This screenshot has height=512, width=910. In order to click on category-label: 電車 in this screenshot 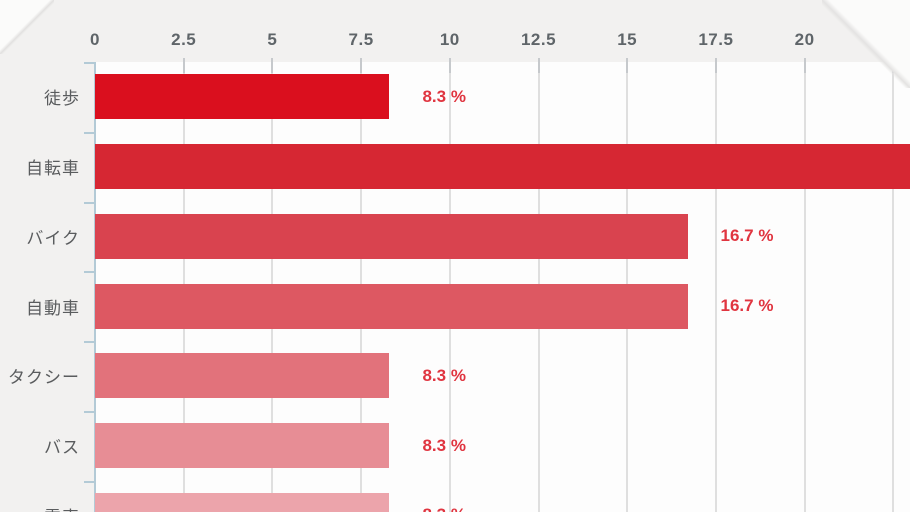, I will do `click(40, 496)`.